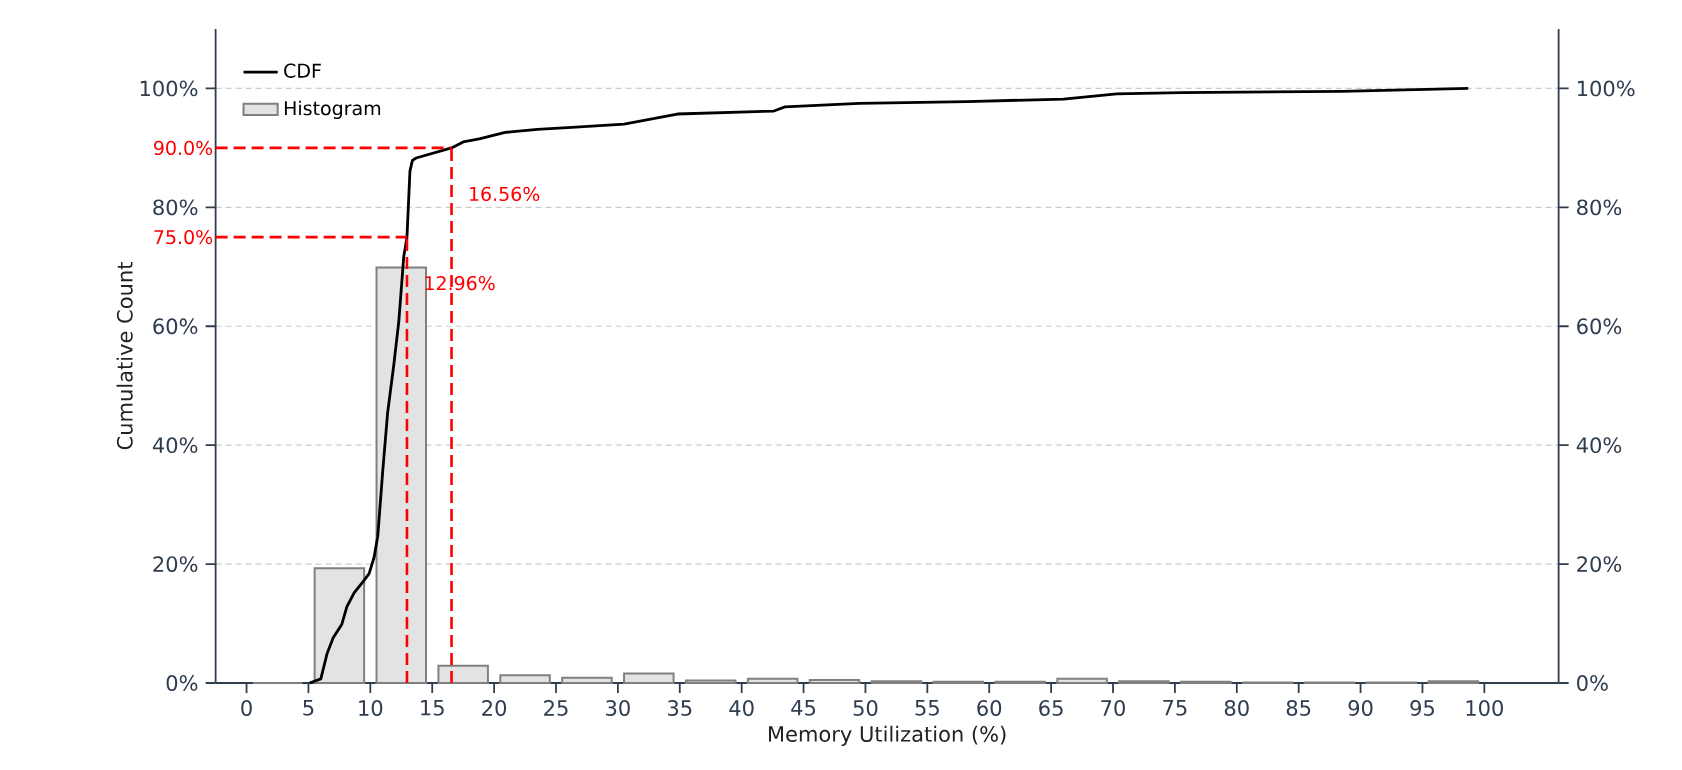 Image resolution: width=1682 pixels, height=770 pixels. I want to click on legend-label: Histogram, so click(332, 110).